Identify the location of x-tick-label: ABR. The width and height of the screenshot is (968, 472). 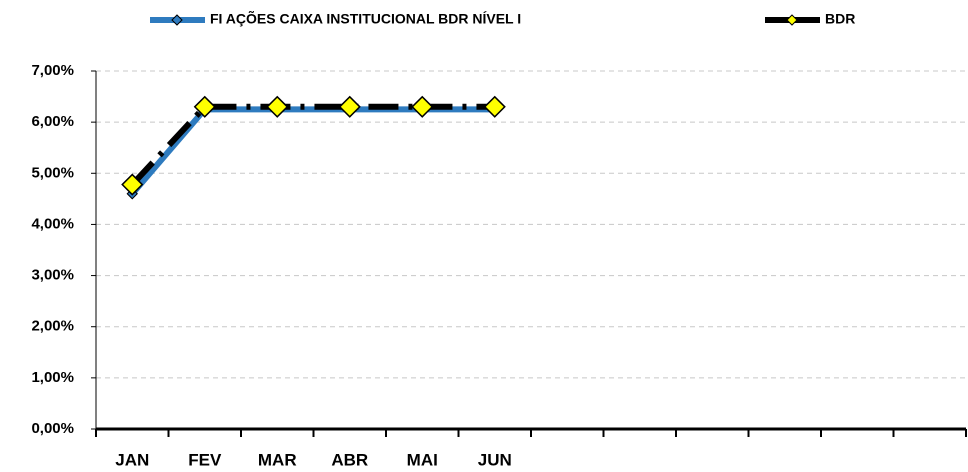
(349, 459).